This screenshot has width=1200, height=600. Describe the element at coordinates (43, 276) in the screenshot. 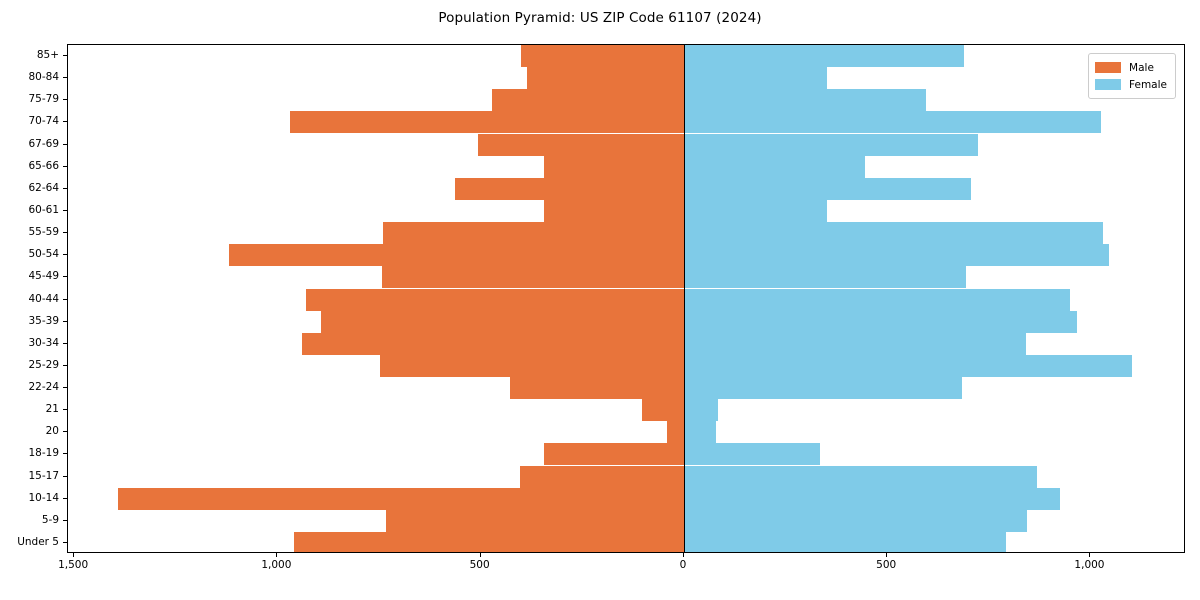

I see `y-tick-label: 45-49` at that location.